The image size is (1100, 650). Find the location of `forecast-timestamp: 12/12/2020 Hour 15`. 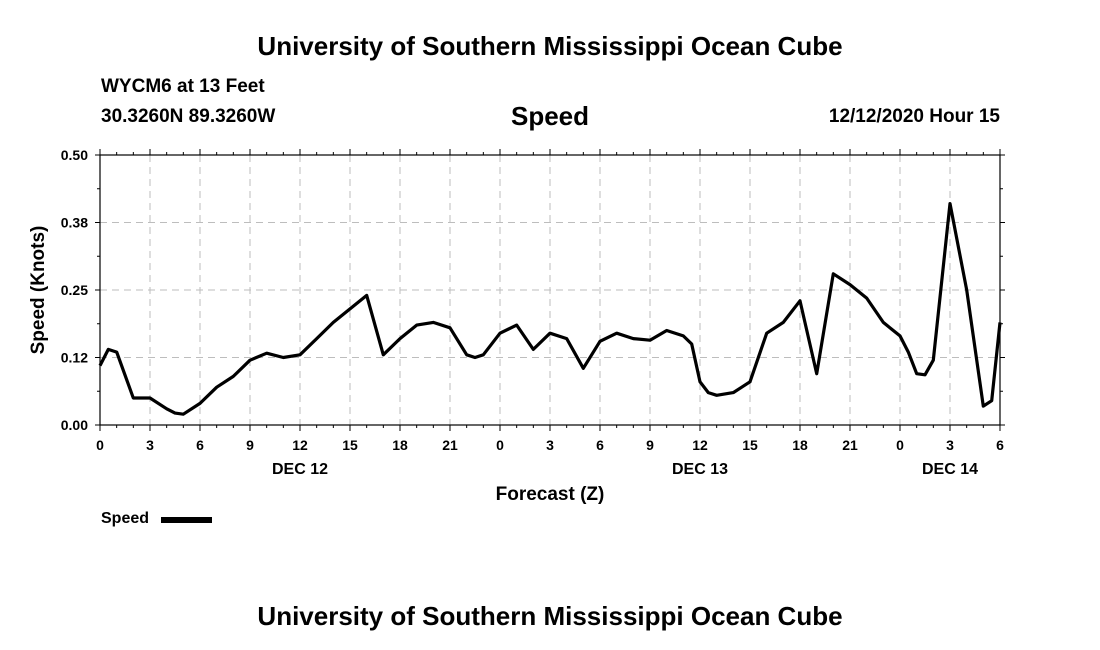

forecast-timestamp: 12/12/2020 Hour 15 is located at coordinates (914, 116).